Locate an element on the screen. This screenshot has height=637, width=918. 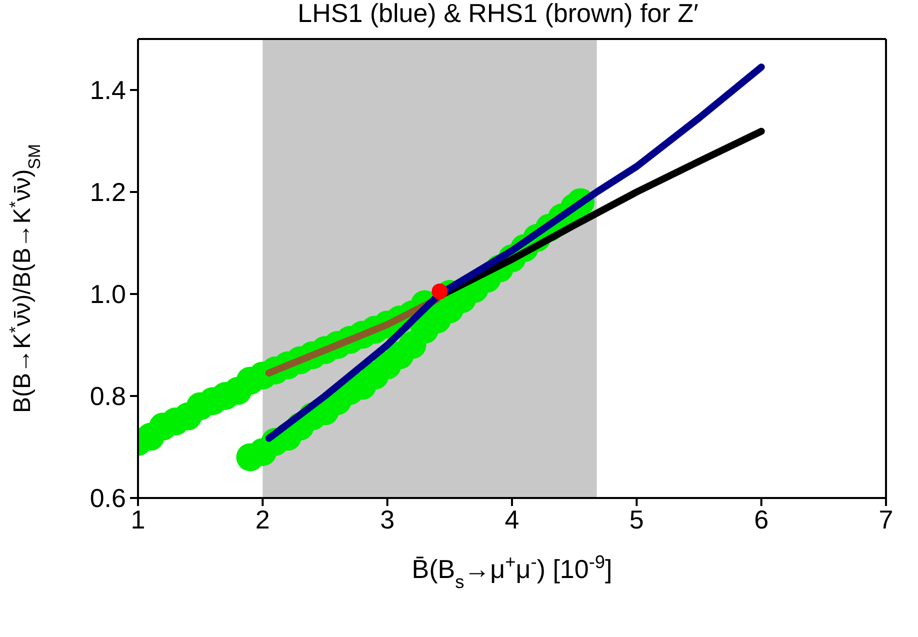
x-tick-label: 1 is located at coordinates (138, 519).